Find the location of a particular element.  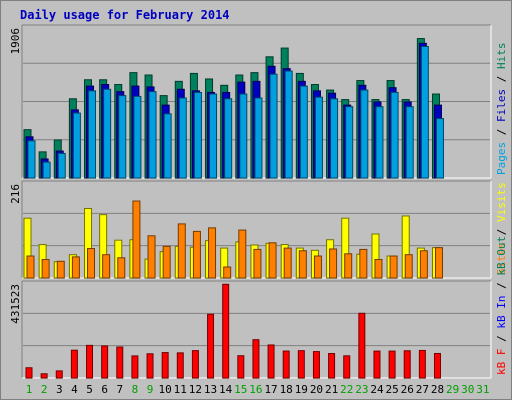

x-tick-label: 19 is located at coordinates (301, 389).